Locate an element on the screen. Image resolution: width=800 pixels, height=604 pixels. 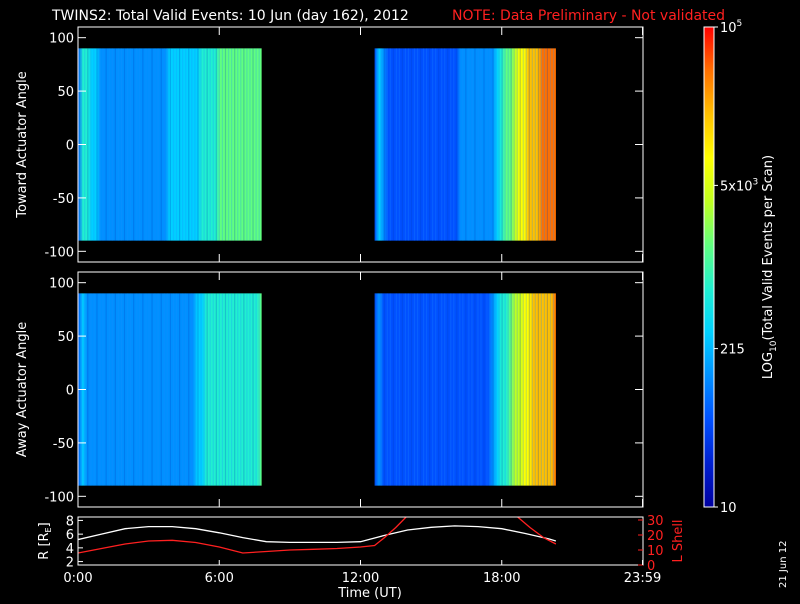
orbit-right-tick-label: 20 is located at coordinates (655, 536).